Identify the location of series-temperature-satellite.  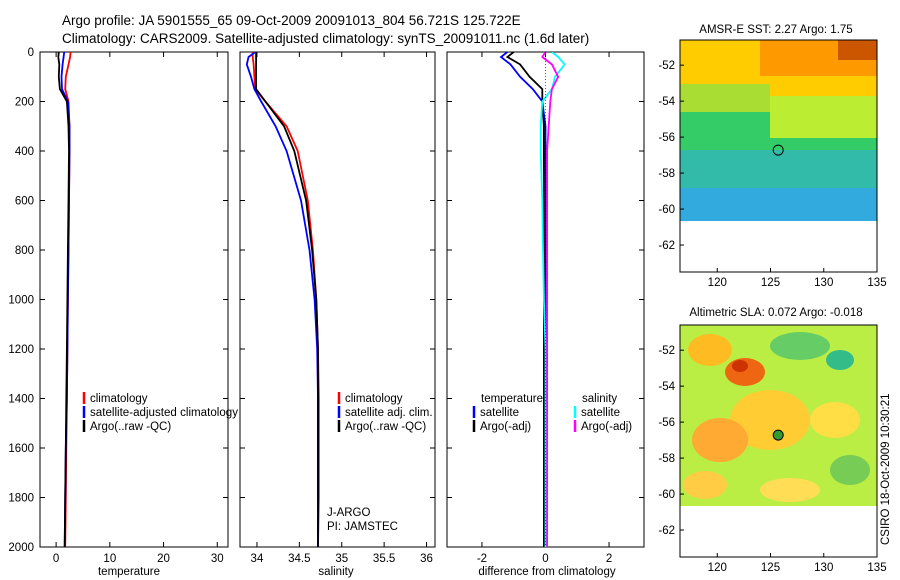
(523, 299).